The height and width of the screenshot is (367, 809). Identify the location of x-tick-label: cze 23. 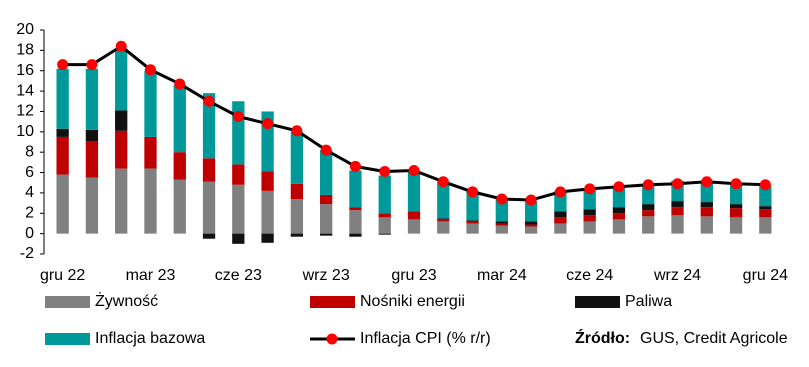
(238, 275).